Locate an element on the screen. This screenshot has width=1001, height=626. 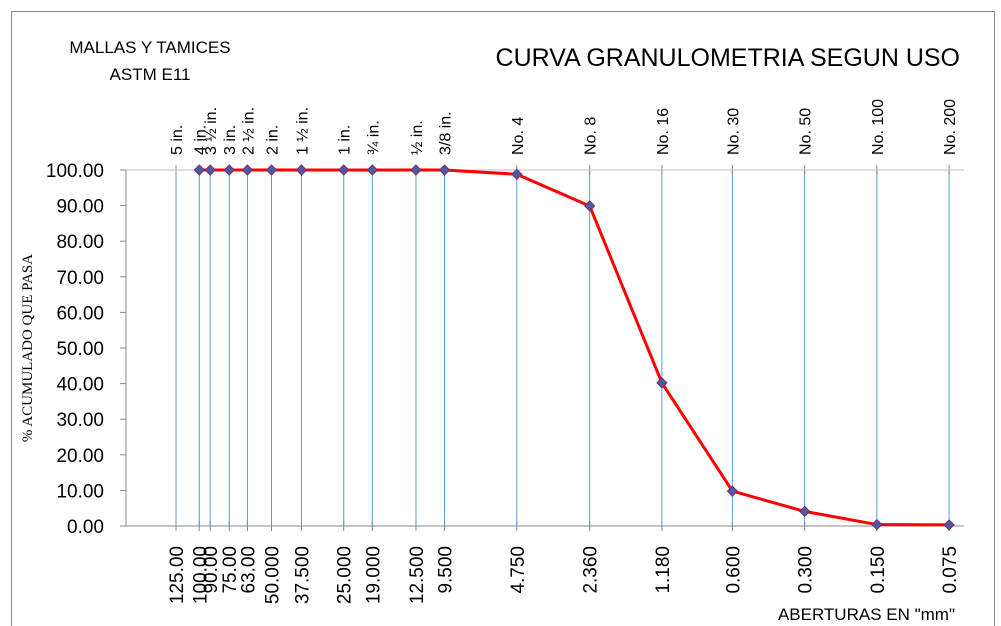
x-tick-label: 25.000 is located at coordinates (345, 575).